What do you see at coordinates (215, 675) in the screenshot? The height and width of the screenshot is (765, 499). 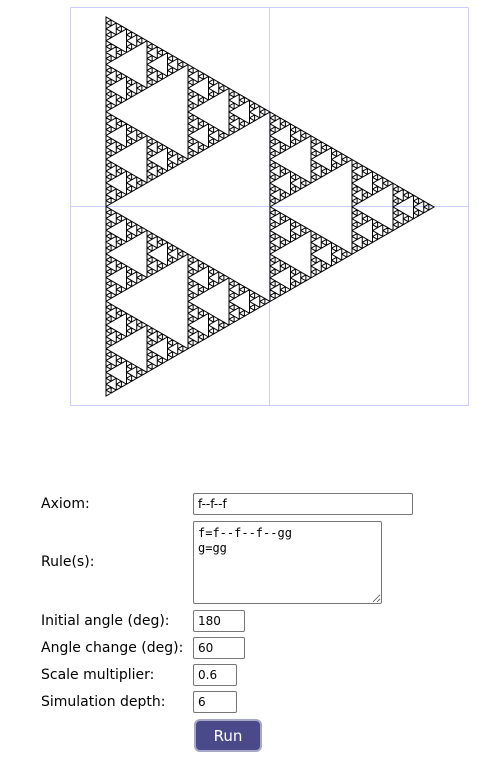 I see `scale-multiplier-input` at bounding box center [215, 675].